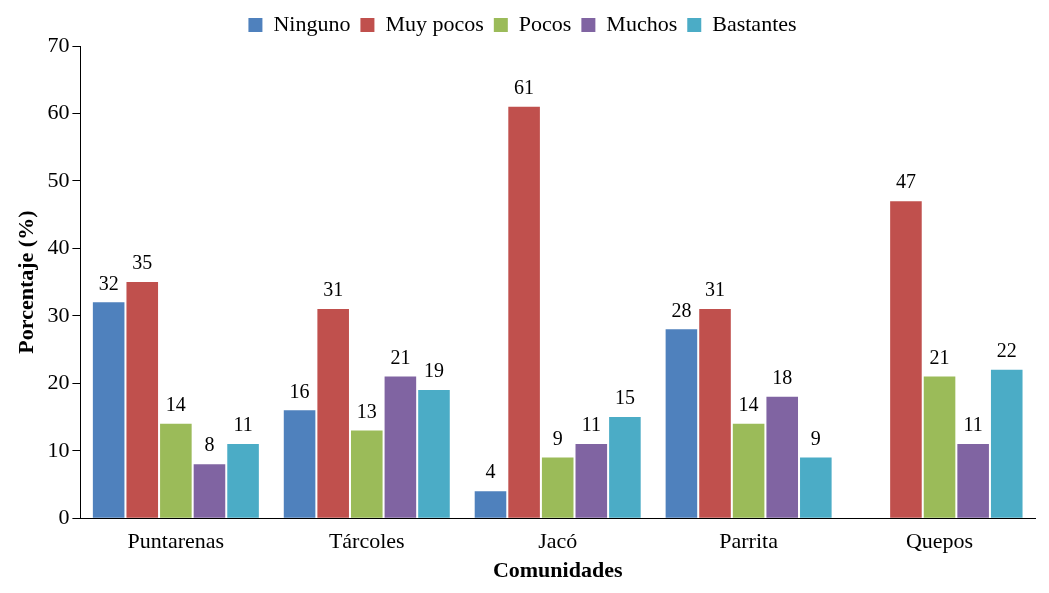  What do you see at coordinates (58, 44) in the screenshot?
I see `y-tick-label: 70` at bounding box center [58, 44].